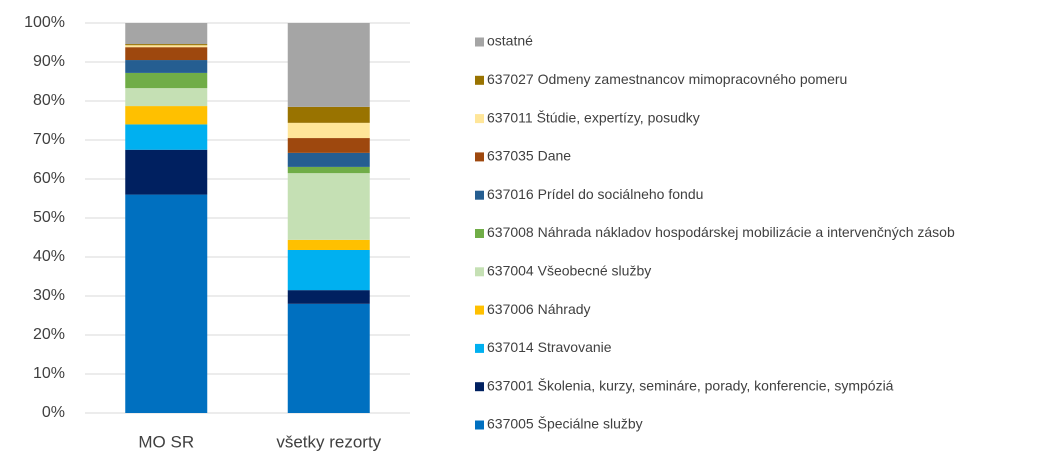  Describe the element at coordinates (549, 347) in the screenshot. I see `legend-label: 637014 Stravovanie` at that location.